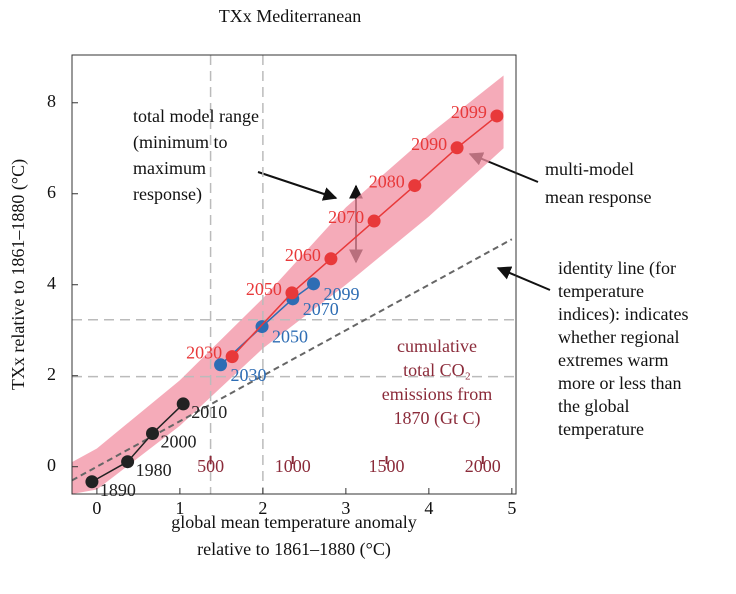 The width and height of the screenshot is (736, 594). Describe the element at coordinates (617, 268) in the screenshot. I see `annotation: identity line (for` at that location.